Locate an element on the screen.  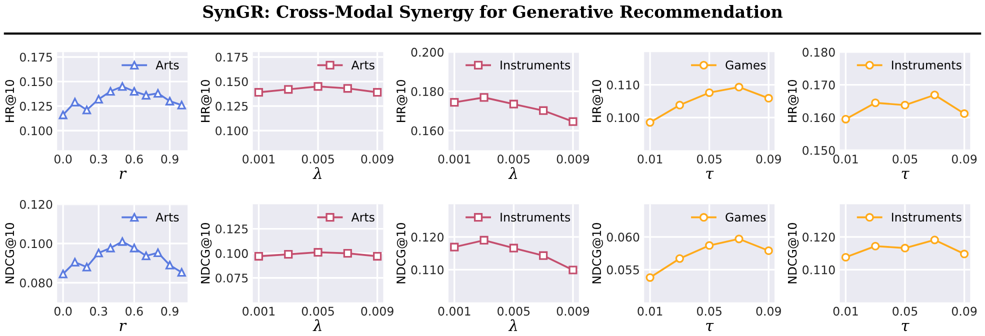
x-tick-label: 0.005 is located at coordinates (318, 159).